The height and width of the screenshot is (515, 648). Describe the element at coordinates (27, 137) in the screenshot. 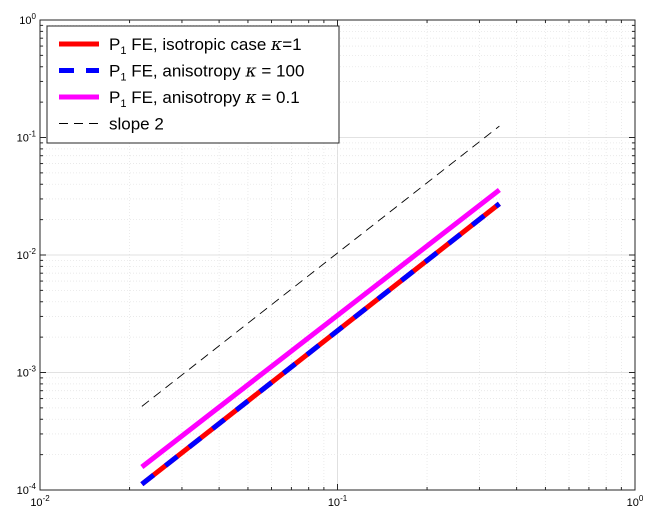

I see `y-tick-label: 10⁻¹` at that location.